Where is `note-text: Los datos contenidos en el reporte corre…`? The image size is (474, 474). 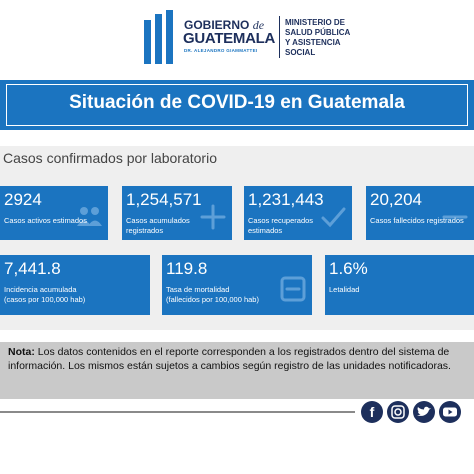 note-text: Los datos contenidos en el reporte corre… is located at coordinates (229, 359).